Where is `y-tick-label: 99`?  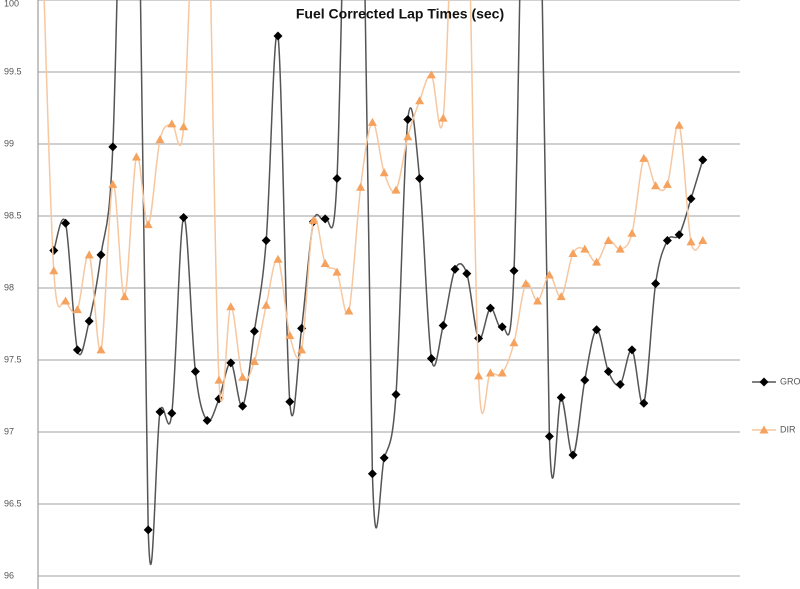
y-tick-label: 99 is located at coordinates (9, 143).